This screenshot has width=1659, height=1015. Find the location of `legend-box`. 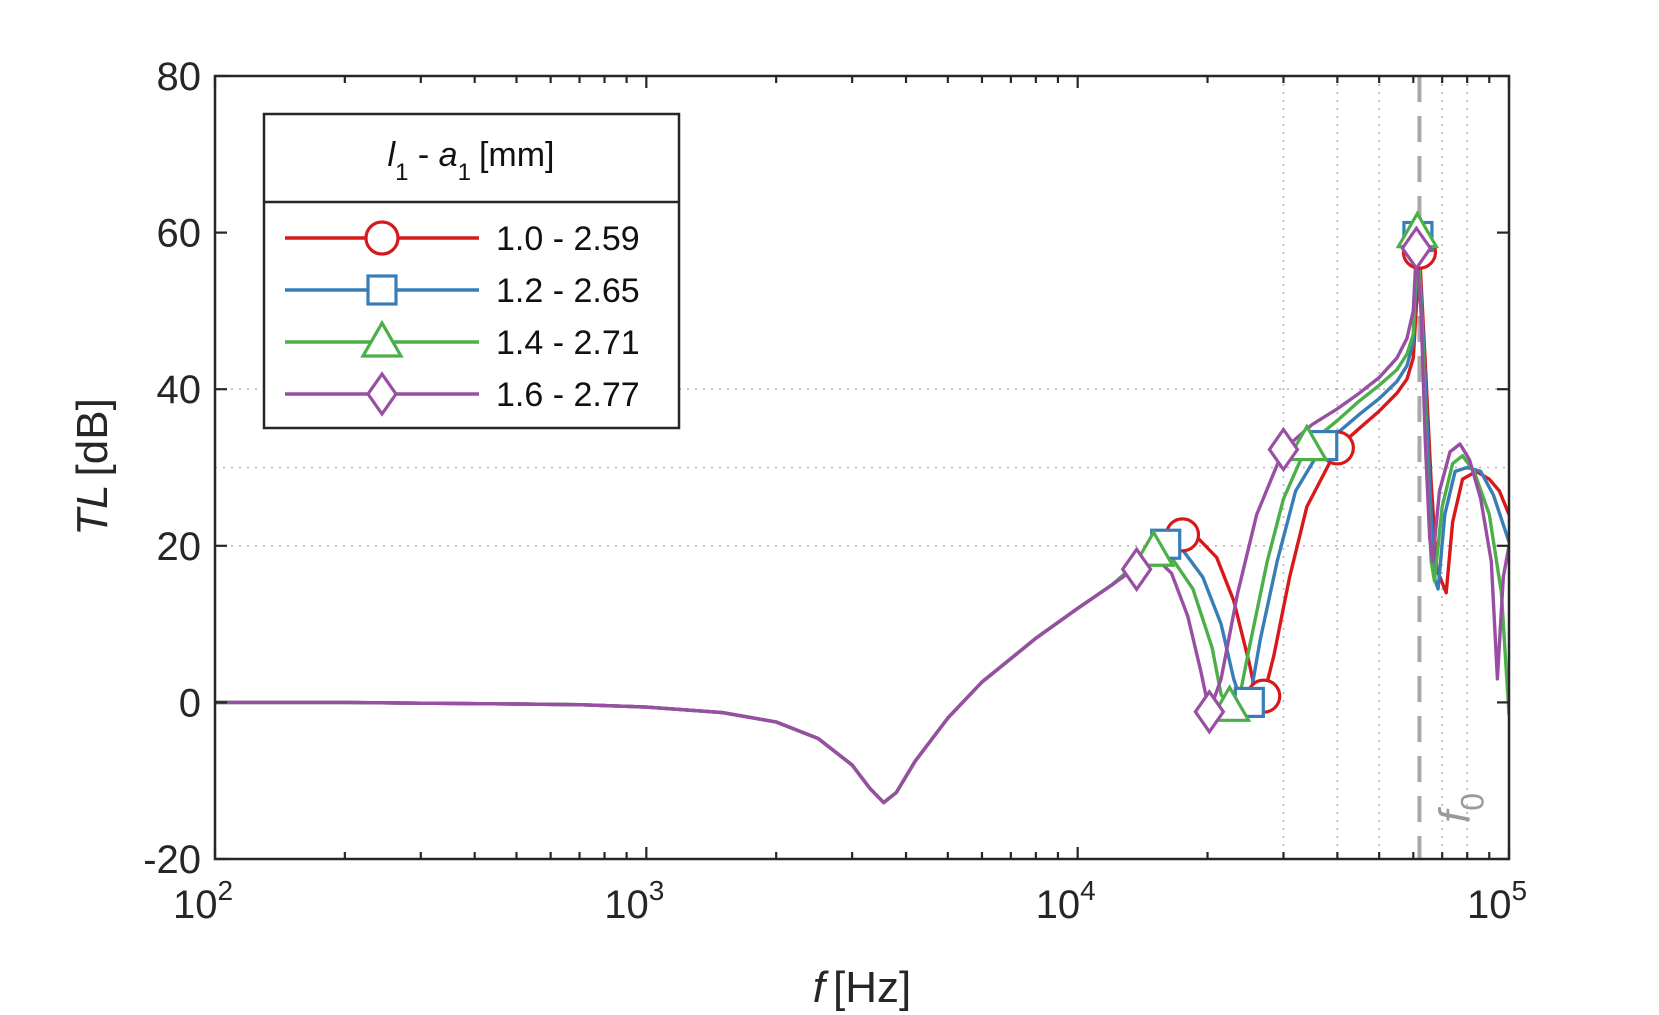

legend-box is located at coordinates (471, 271).